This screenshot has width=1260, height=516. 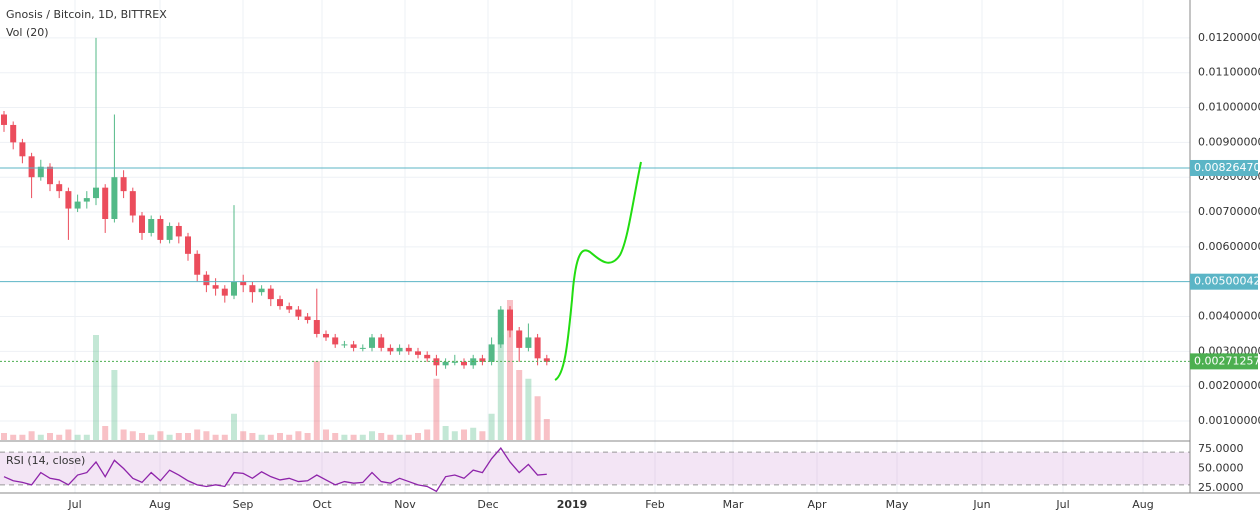 I want to click on x-tick-label: 2019, so click(x=572, y=504).